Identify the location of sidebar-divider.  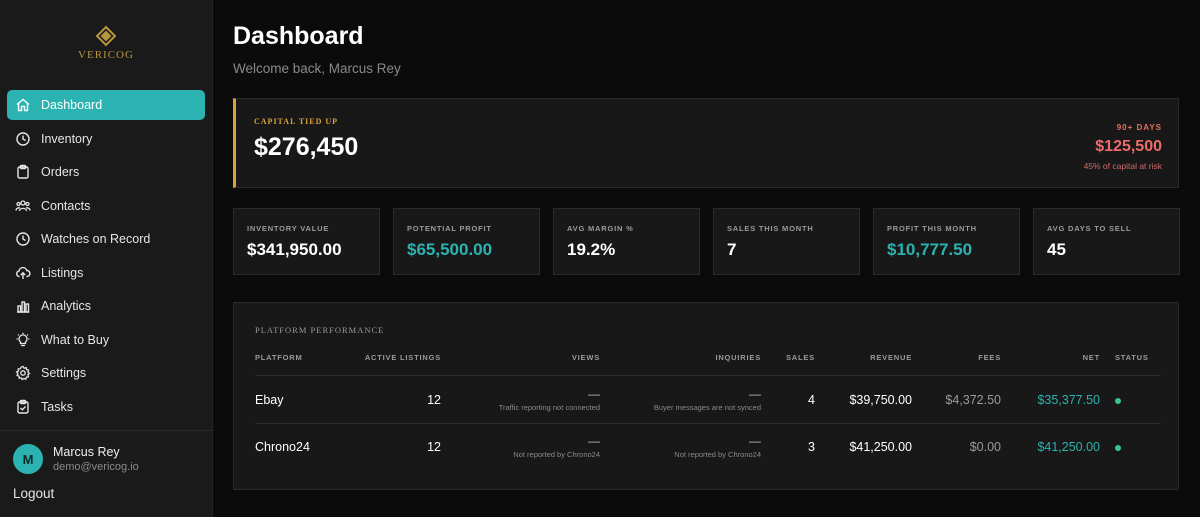
(106, 430).